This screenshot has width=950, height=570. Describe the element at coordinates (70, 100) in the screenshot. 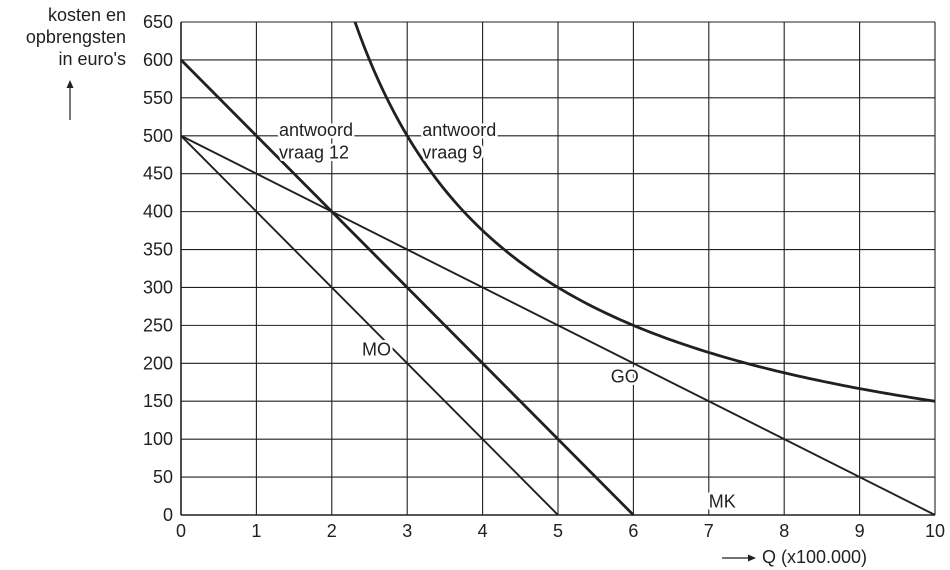

I see `y-axis-arrow-icon` at that location.